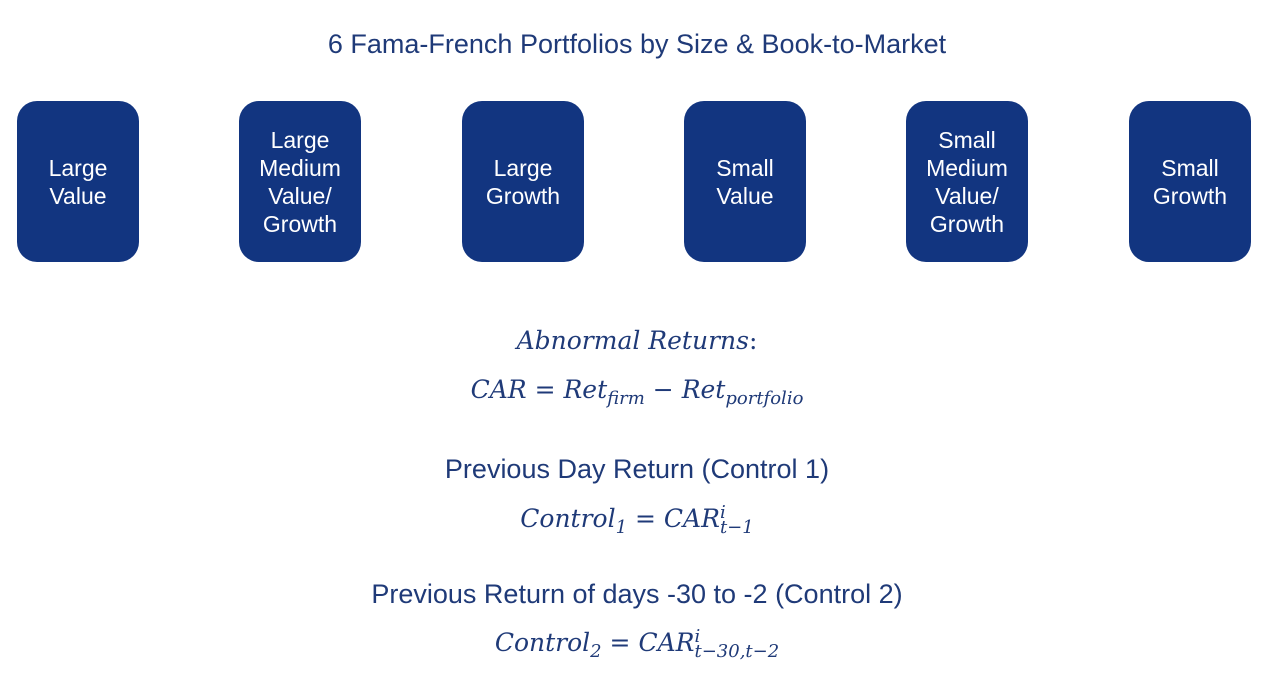 This screenshot has width=1274, height=693. I want to click on portfolio-label: Large Growth, so click(523, 181).